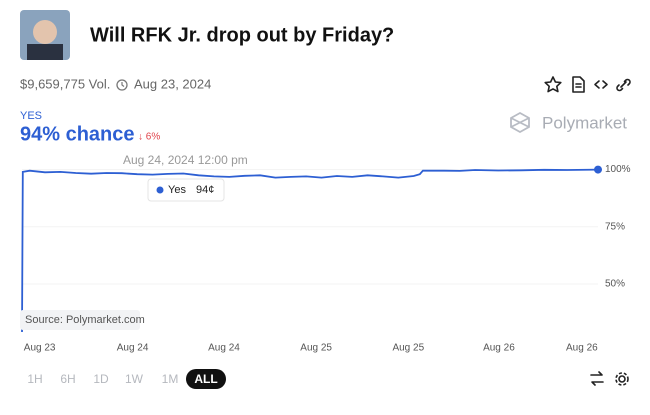  I want to click on tooltip-value: 94¢, so click(205, 190).